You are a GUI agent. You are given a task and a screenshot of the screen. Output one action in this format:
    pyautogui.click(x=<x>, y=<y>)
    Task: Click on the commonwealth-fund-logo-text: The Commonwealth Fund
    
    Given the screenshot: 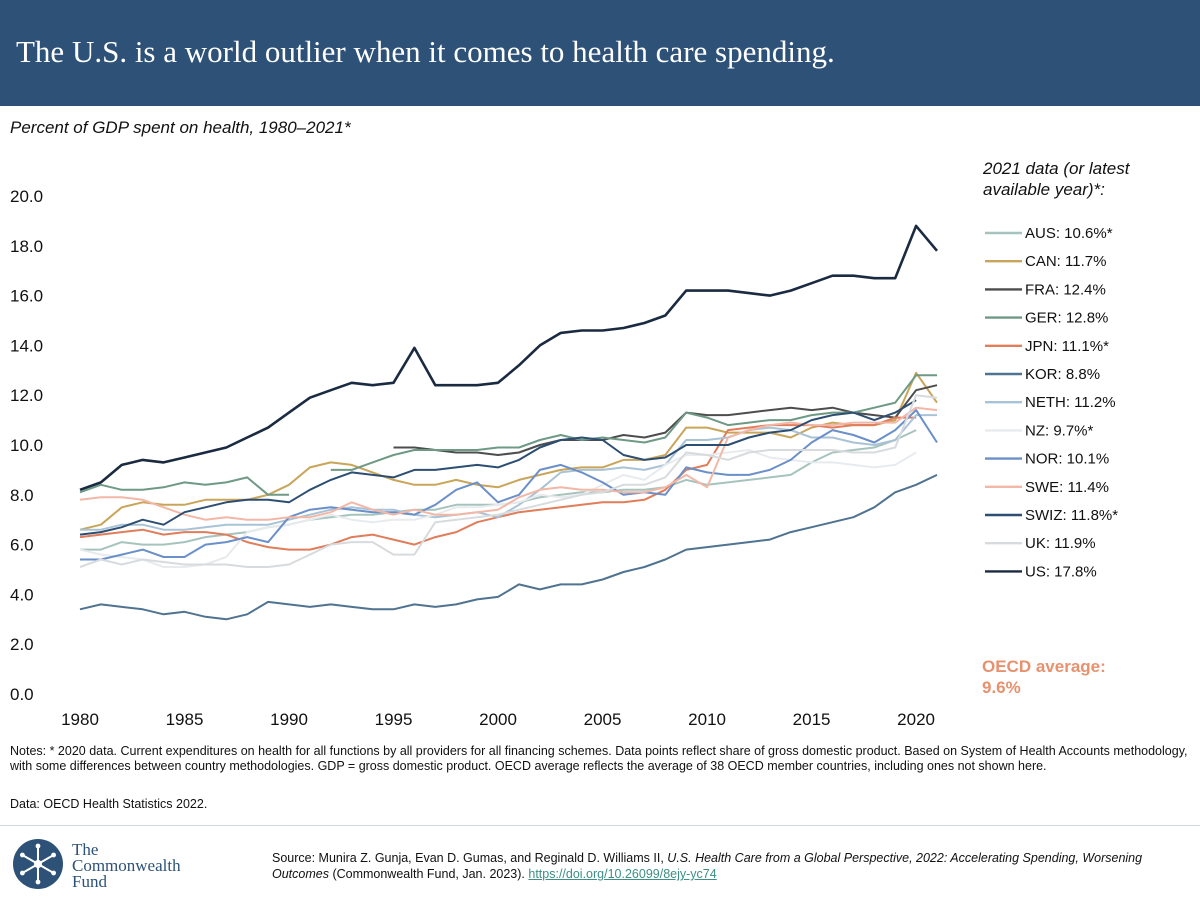 What is the action you would take?
    pyautogui.click(x=126, y=865)
    